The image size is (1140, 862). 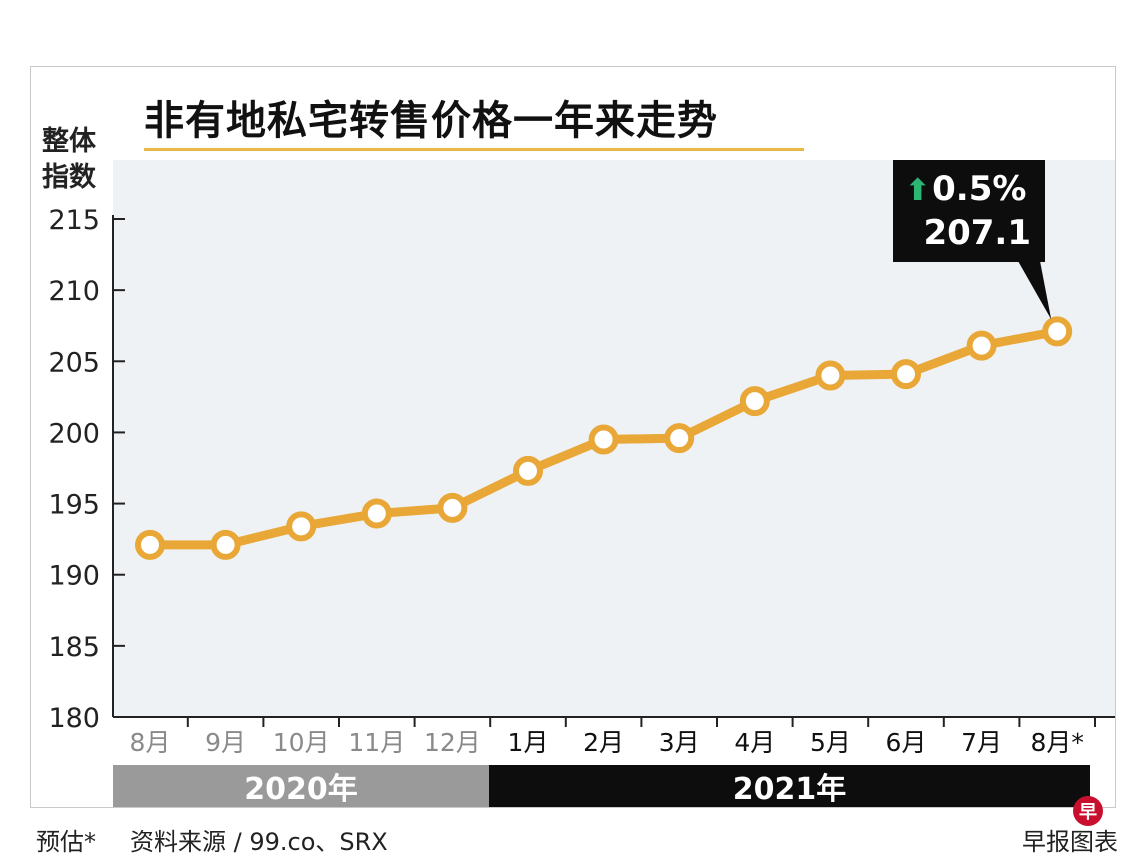 I want to click on zaobao-logo: 早, so click(x=1088, y=811).